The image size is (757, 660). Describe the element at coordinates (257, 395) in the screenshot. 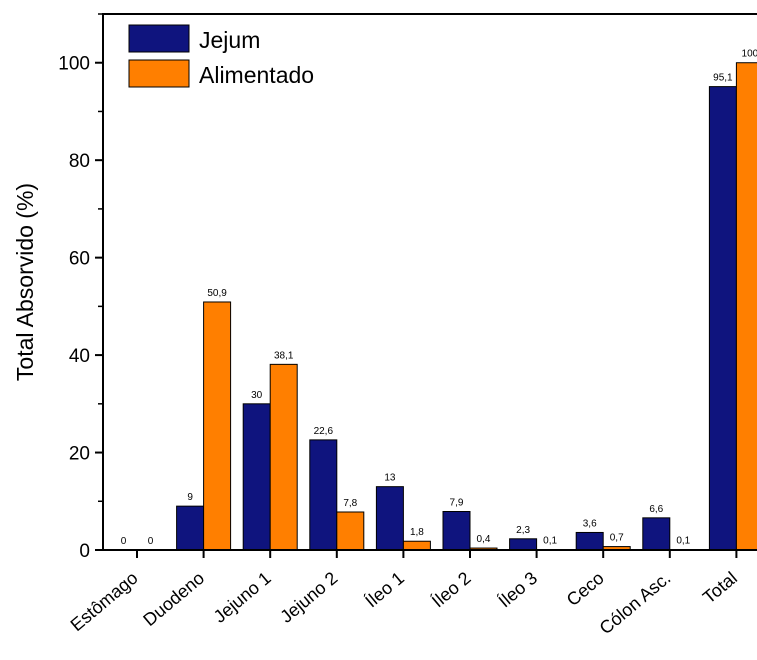

I see `data-label-jejum-2: 30` at that location.